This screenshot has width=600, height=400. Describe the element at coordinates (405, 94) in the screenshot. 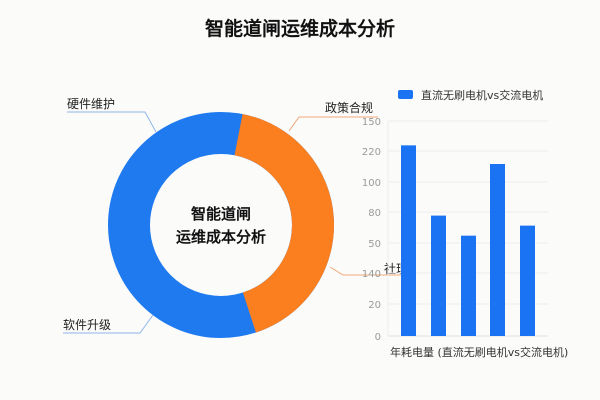

I see `legend-swatch` at that location.